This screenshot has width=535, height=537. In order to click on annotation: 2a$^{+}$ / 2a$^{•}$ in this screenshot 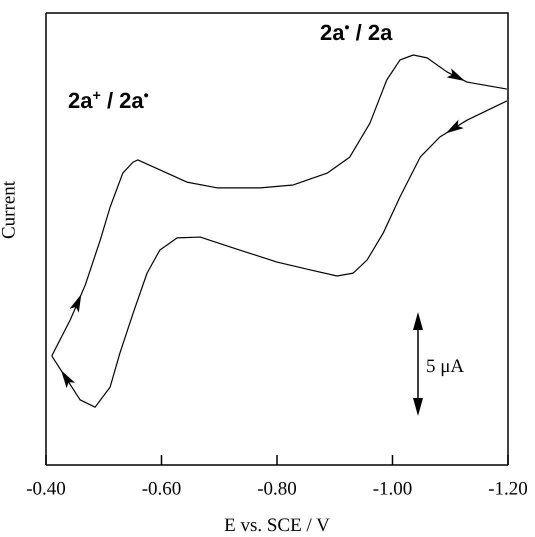, I will do `click(108, 100)`.